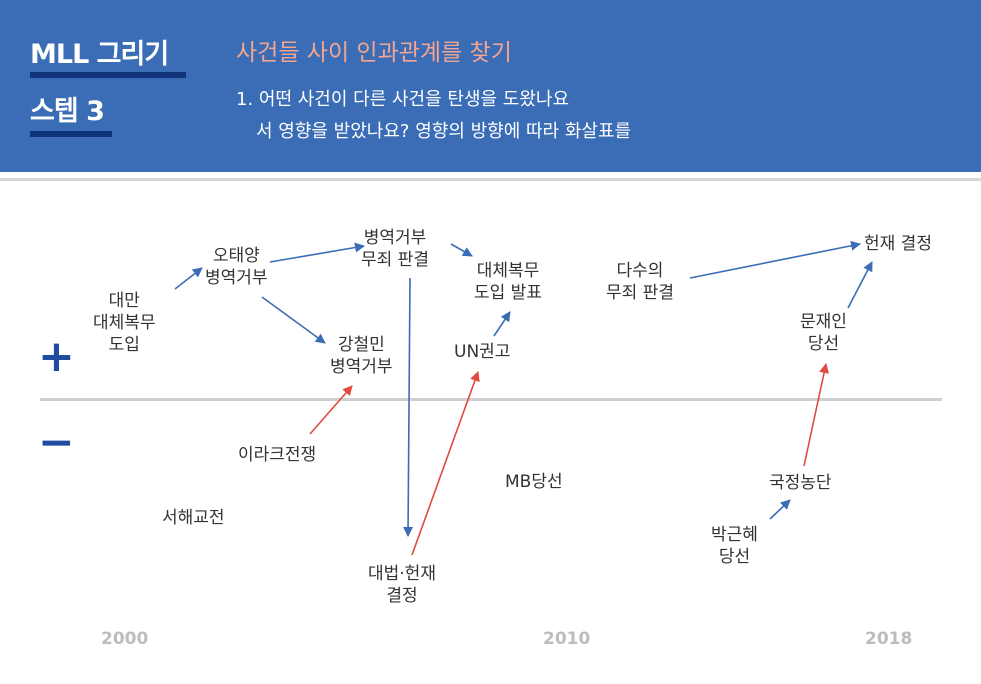  I want to click on arrow-park-to-scandal, so click(780, 509).